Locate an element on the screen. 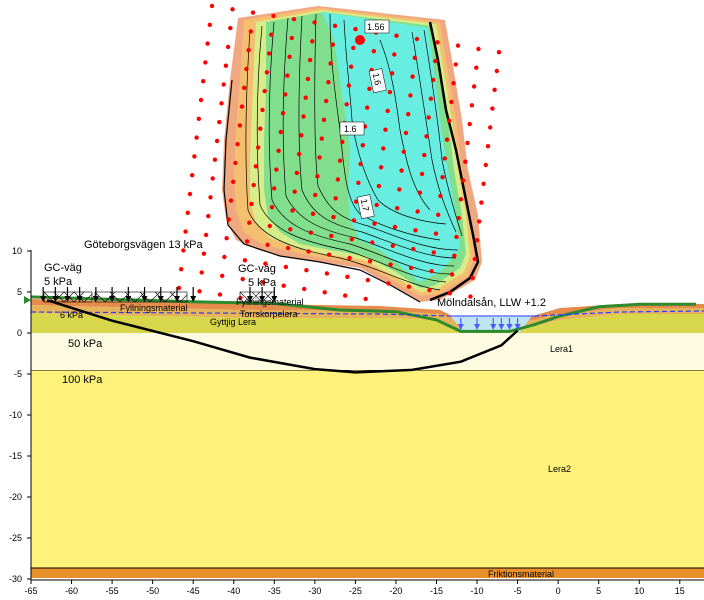  fs-contour-label-b: 1.6 is located at coordinates (350, 129).